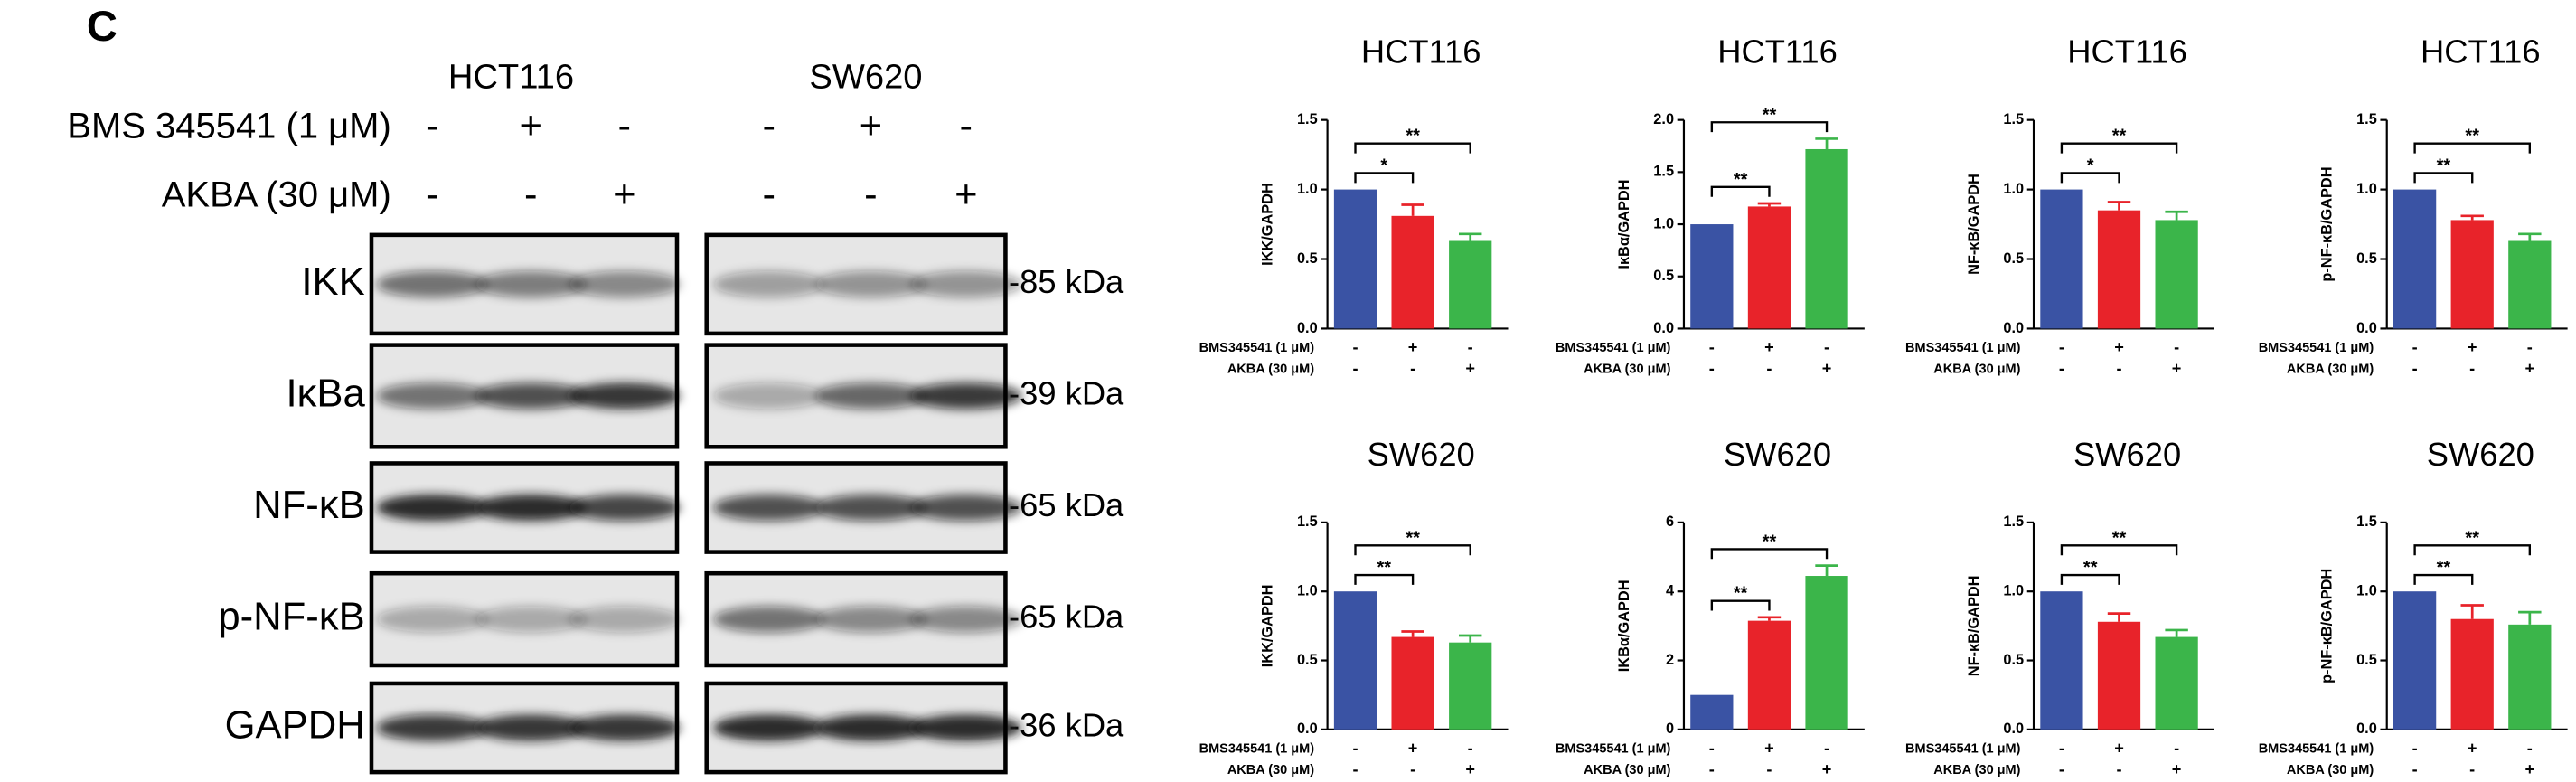 Image resolution: width=2576 pixels, height=782 pixels. Describe the element at coordinates (1067, 505) in the screenshot. I see `size-label: -65 kDa` at that location.